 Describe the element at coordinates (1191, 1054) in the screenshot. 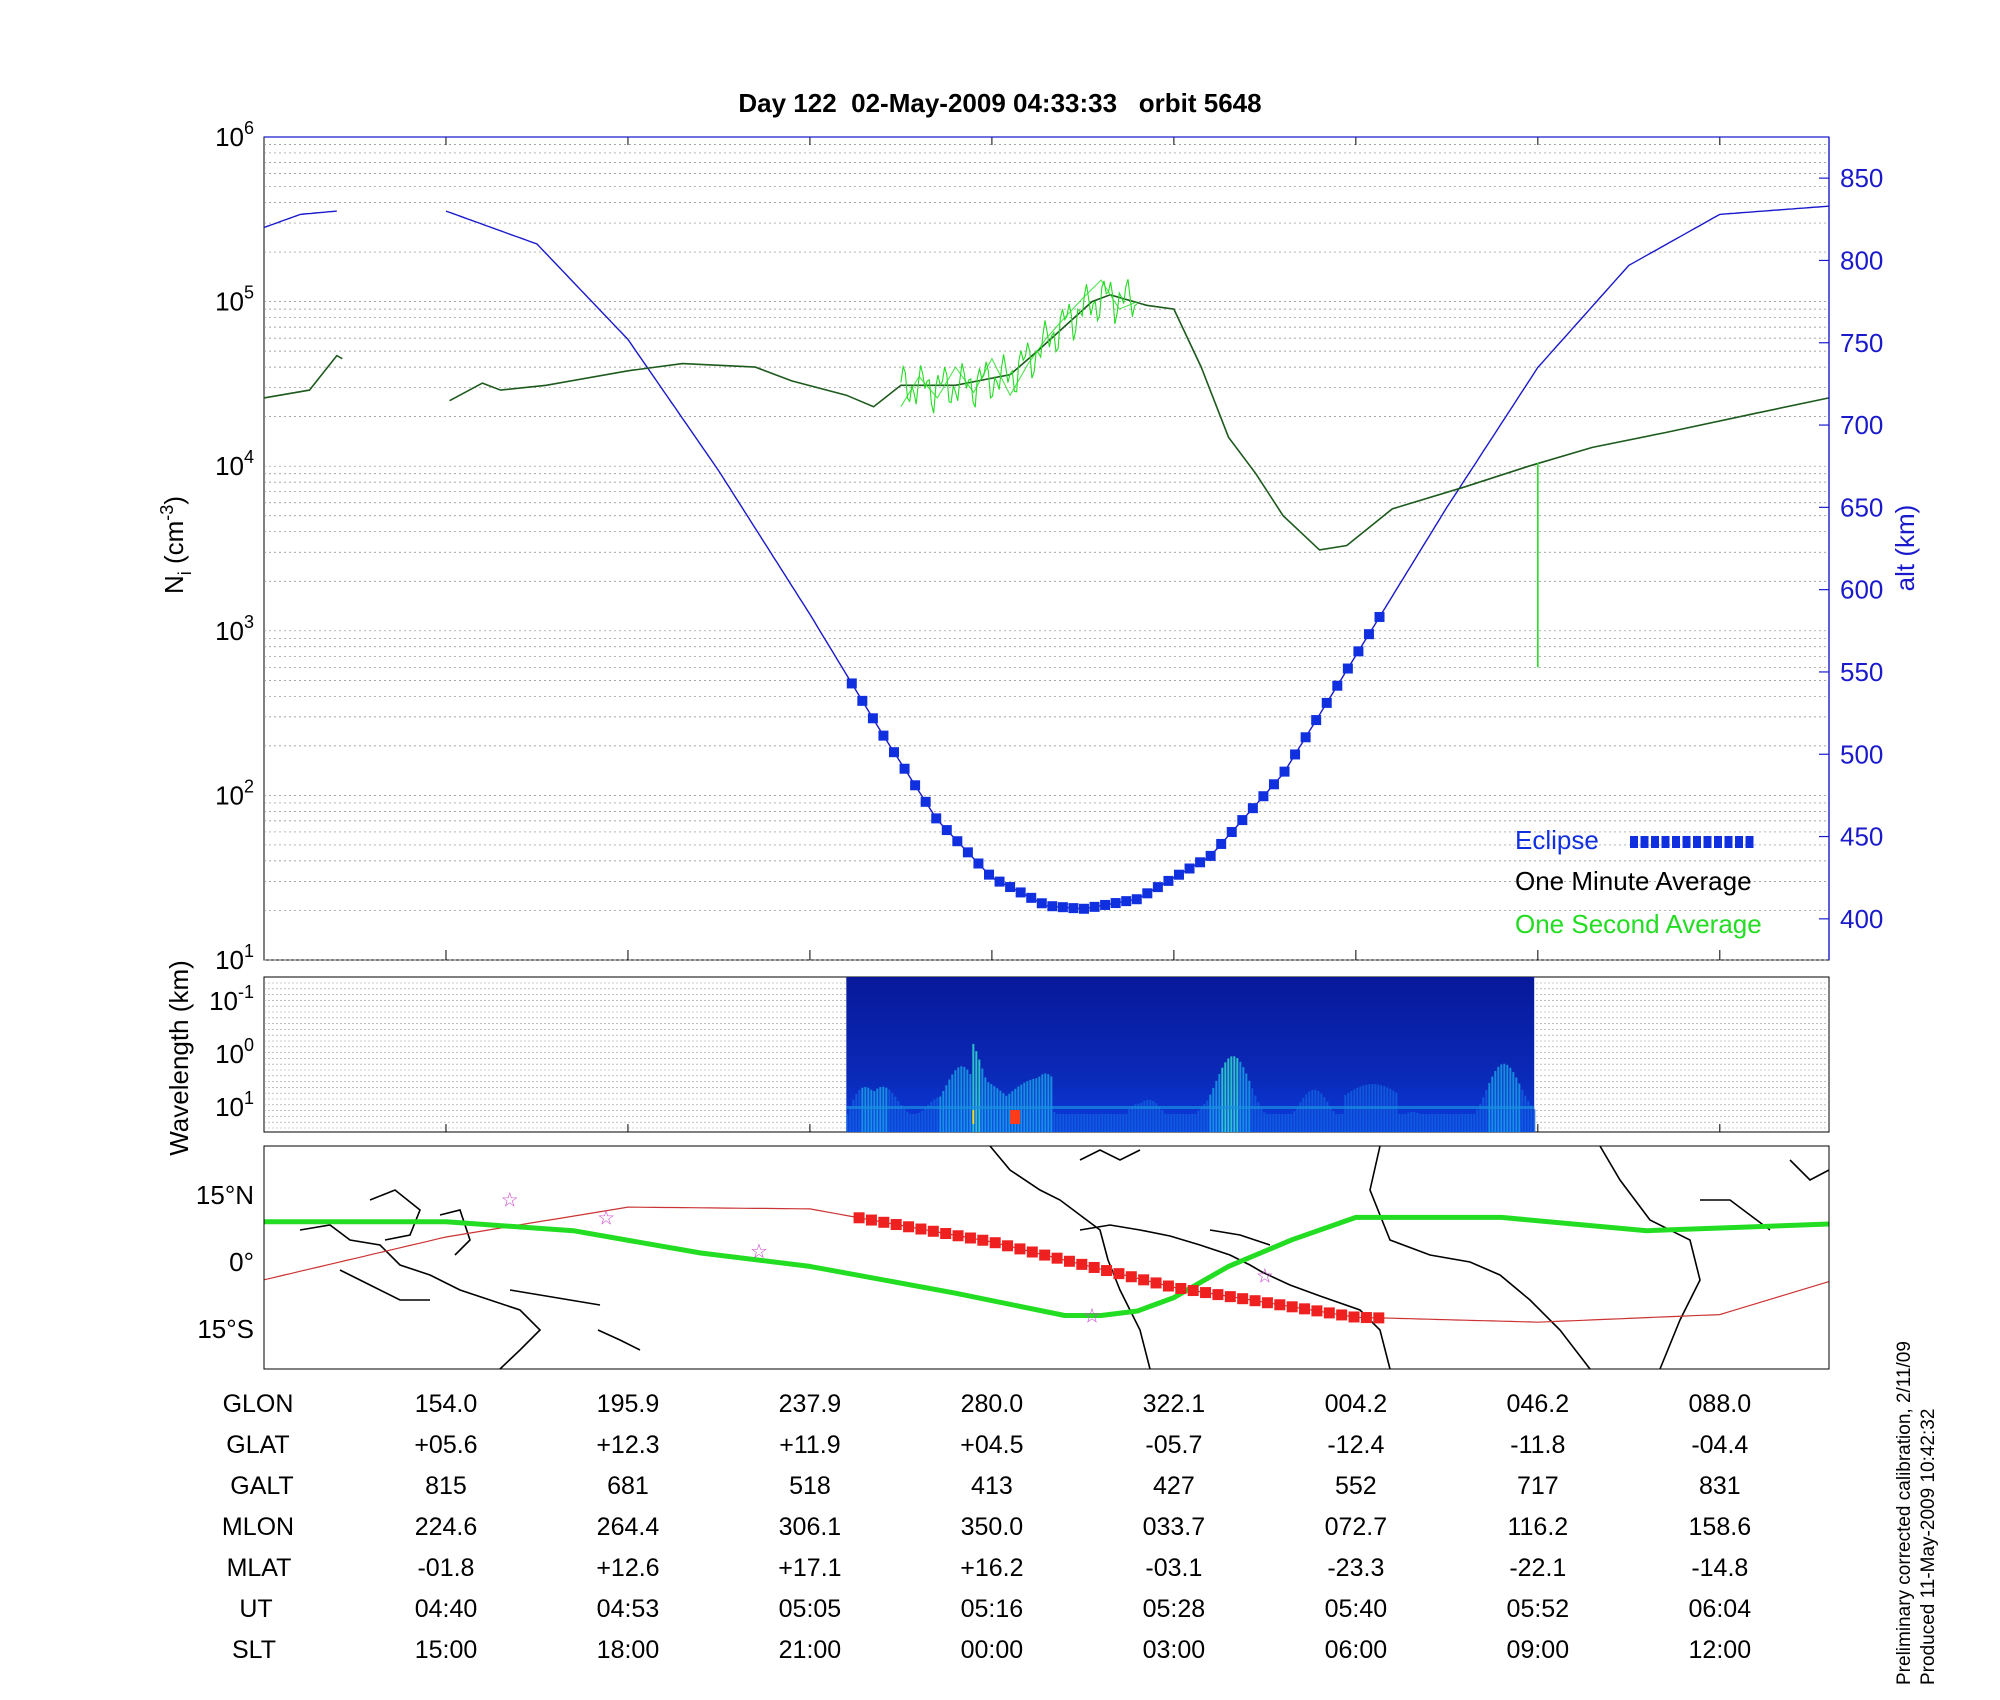

I see `spectrogram-image` at that location.